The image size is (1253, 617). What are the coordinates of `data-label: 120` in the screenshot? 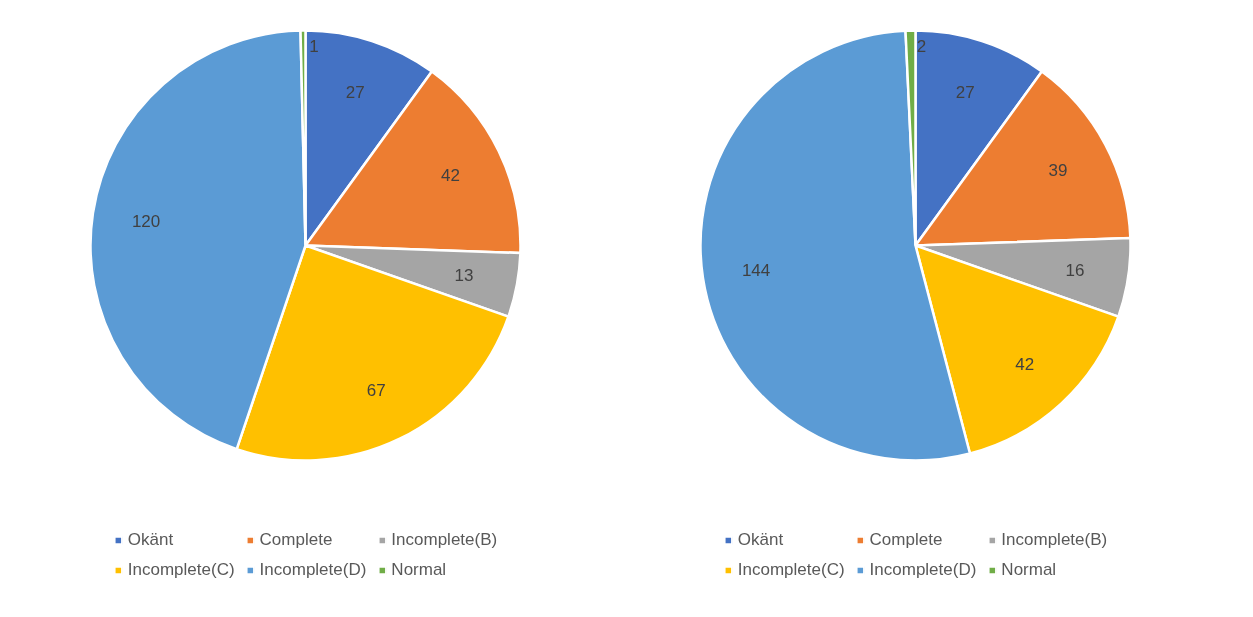 It's located at (146, 222).